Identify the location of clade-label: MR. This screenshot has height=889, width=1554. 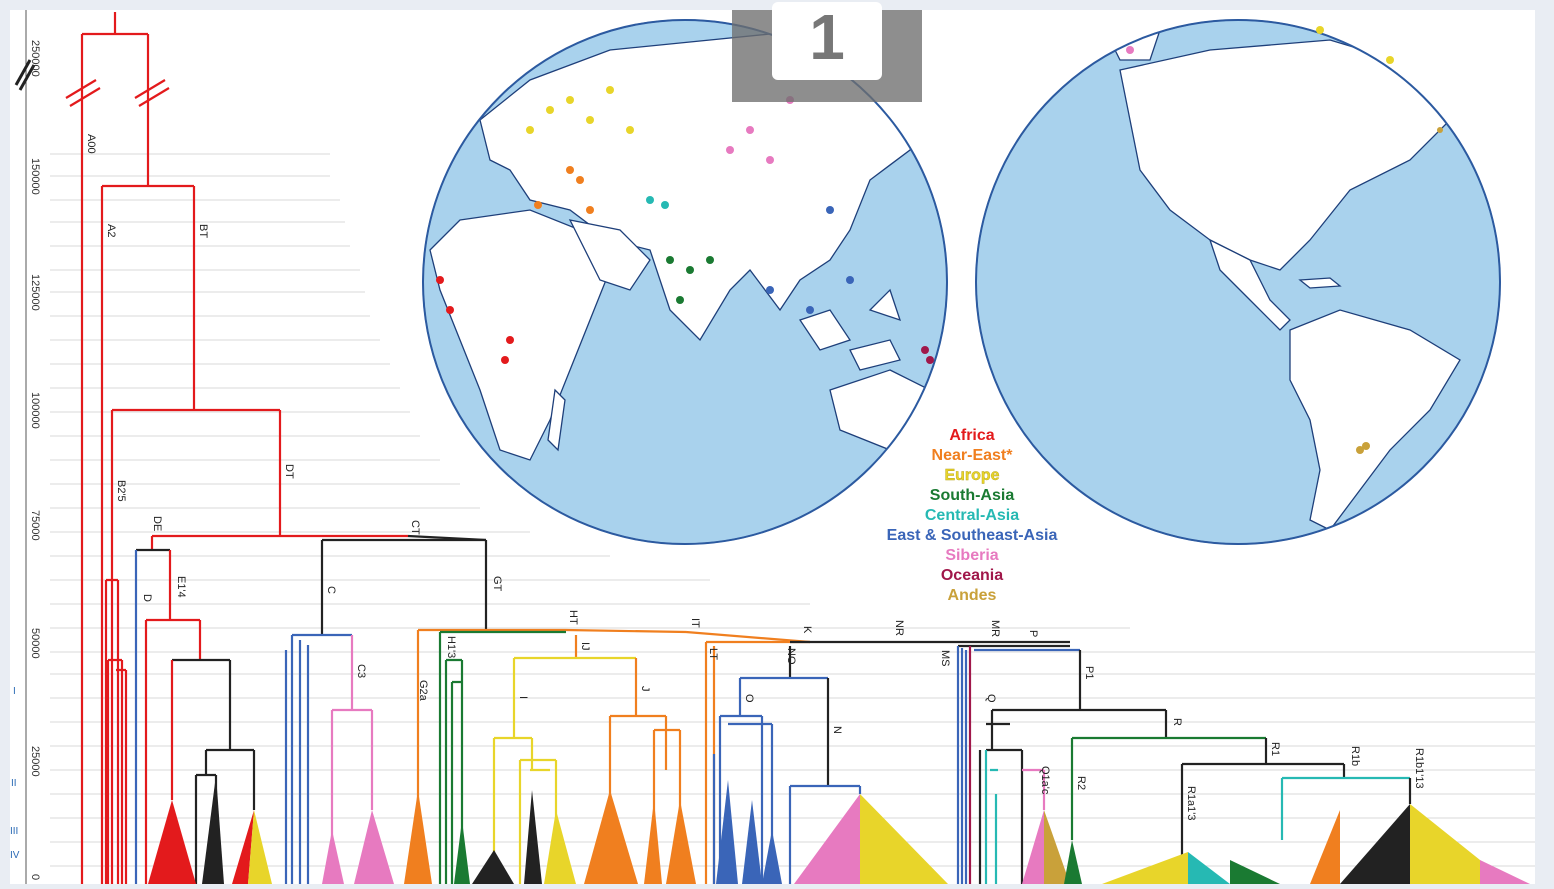
(995, 628).